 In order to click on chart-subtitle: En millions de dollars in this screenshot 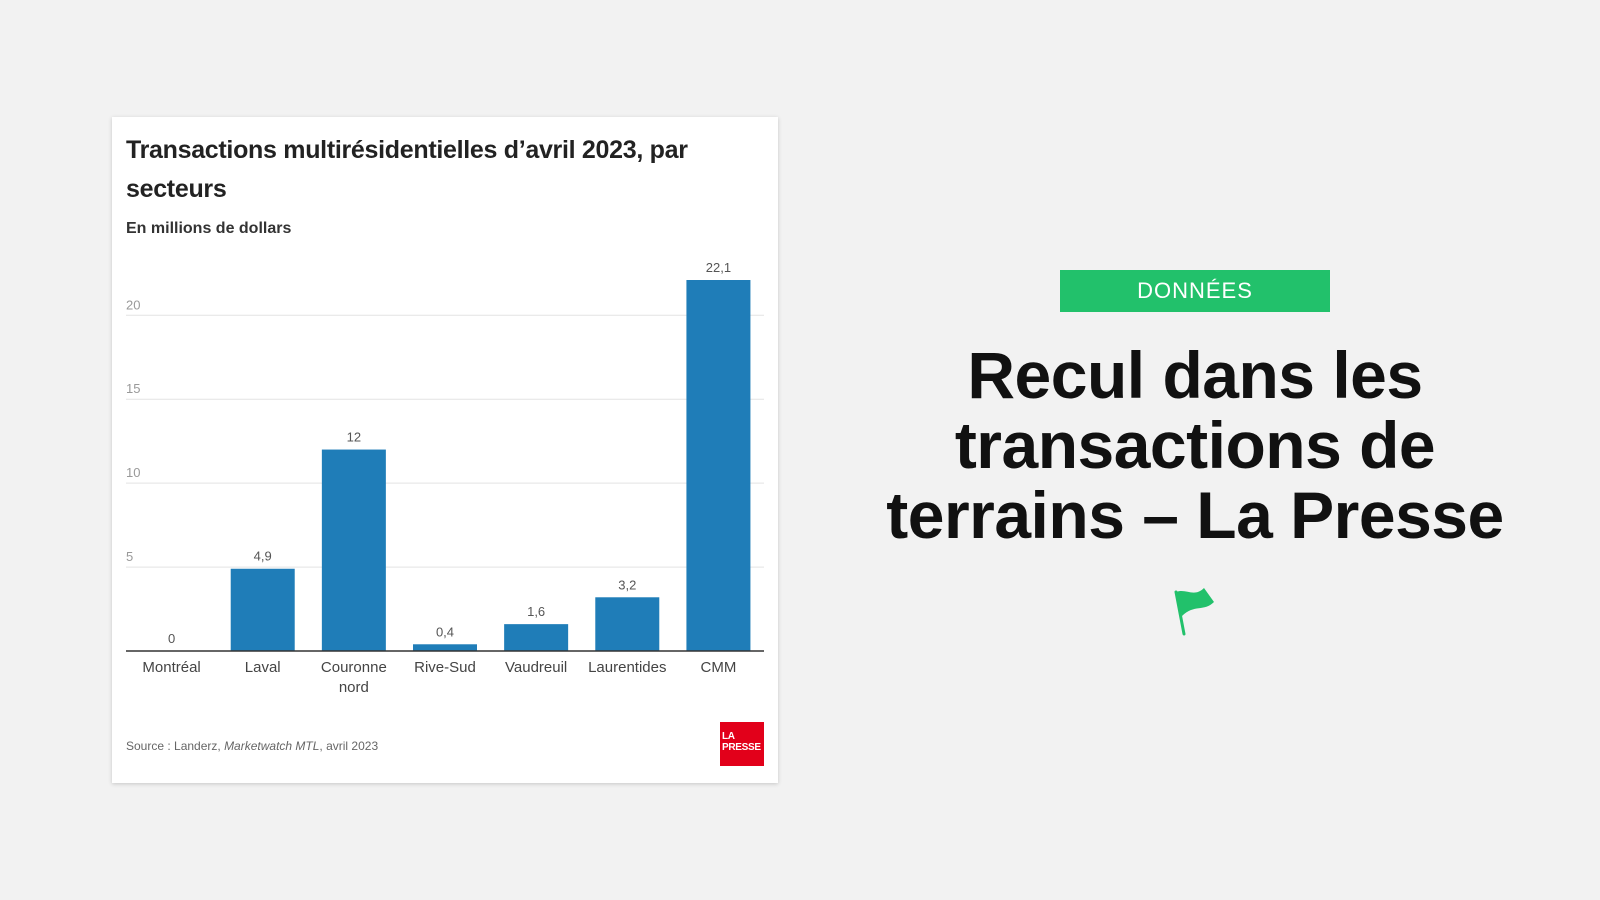, I will do `click(209, 228)`.